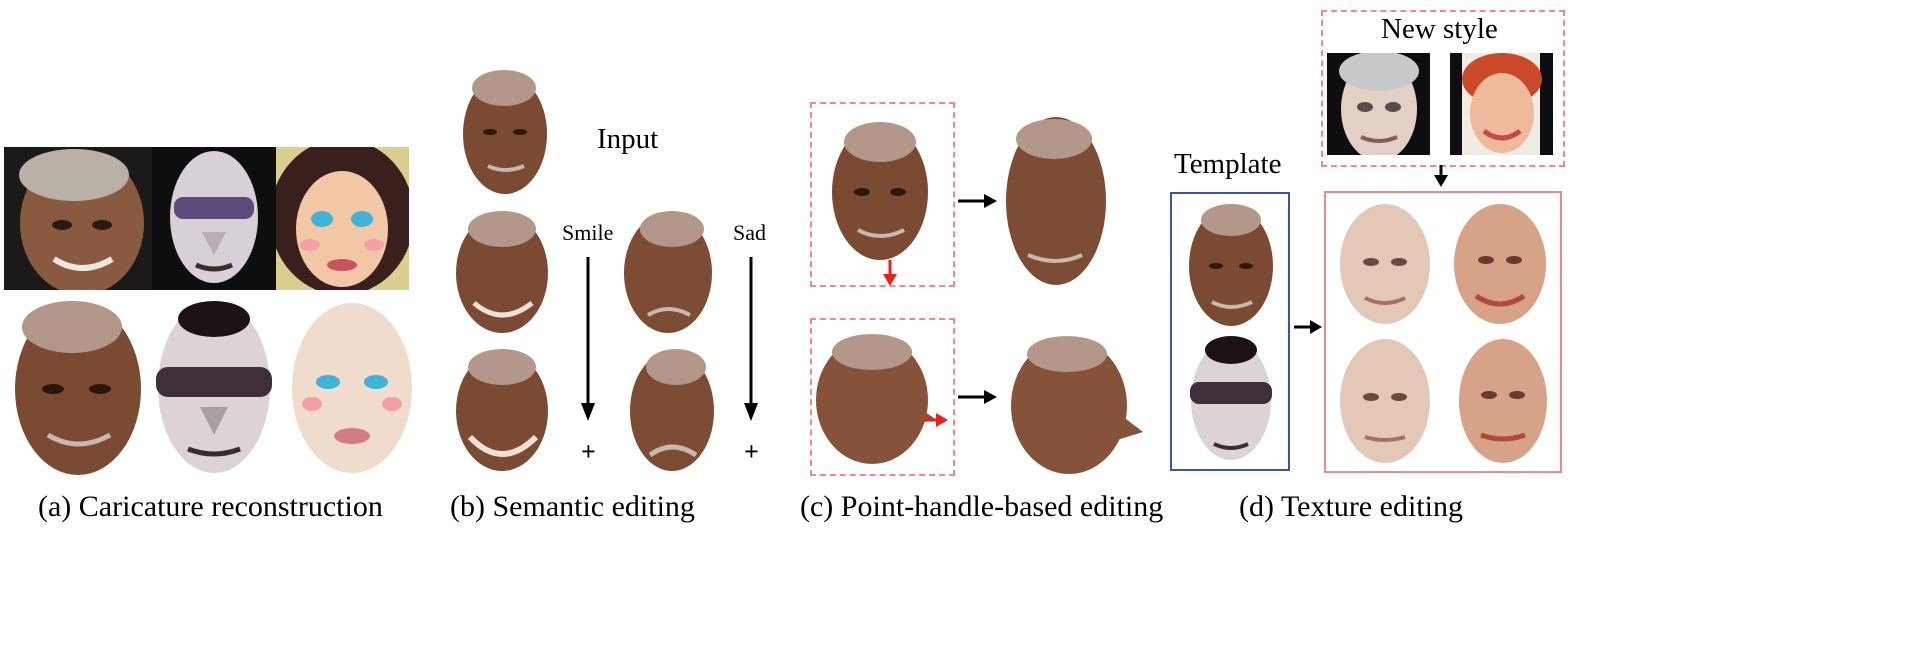  I want to click on plus-sad: +, so click(751, 451).